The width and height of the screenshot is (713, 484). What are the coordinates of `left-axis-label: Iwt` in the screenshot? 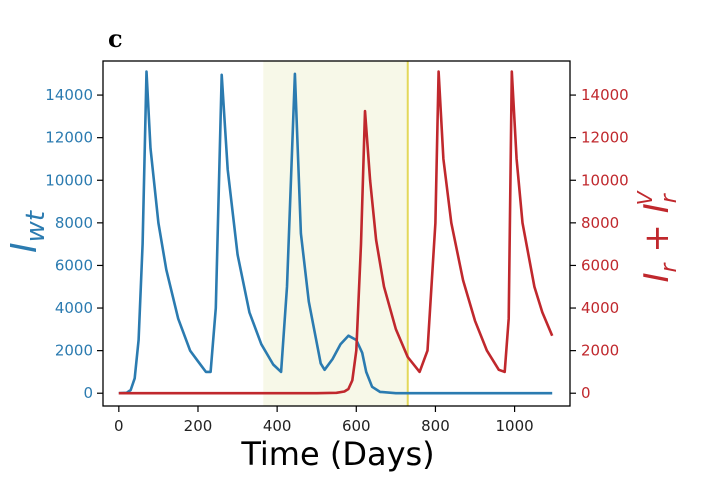 It's located at (27, 231).